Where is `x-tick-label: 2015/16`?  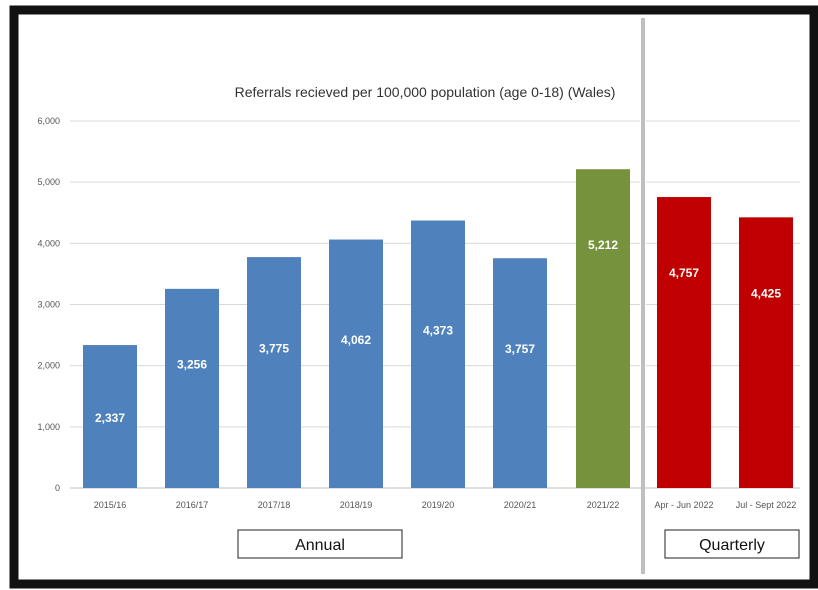
x-tick-label: 2015/16 is located at coordinates (110, 505).